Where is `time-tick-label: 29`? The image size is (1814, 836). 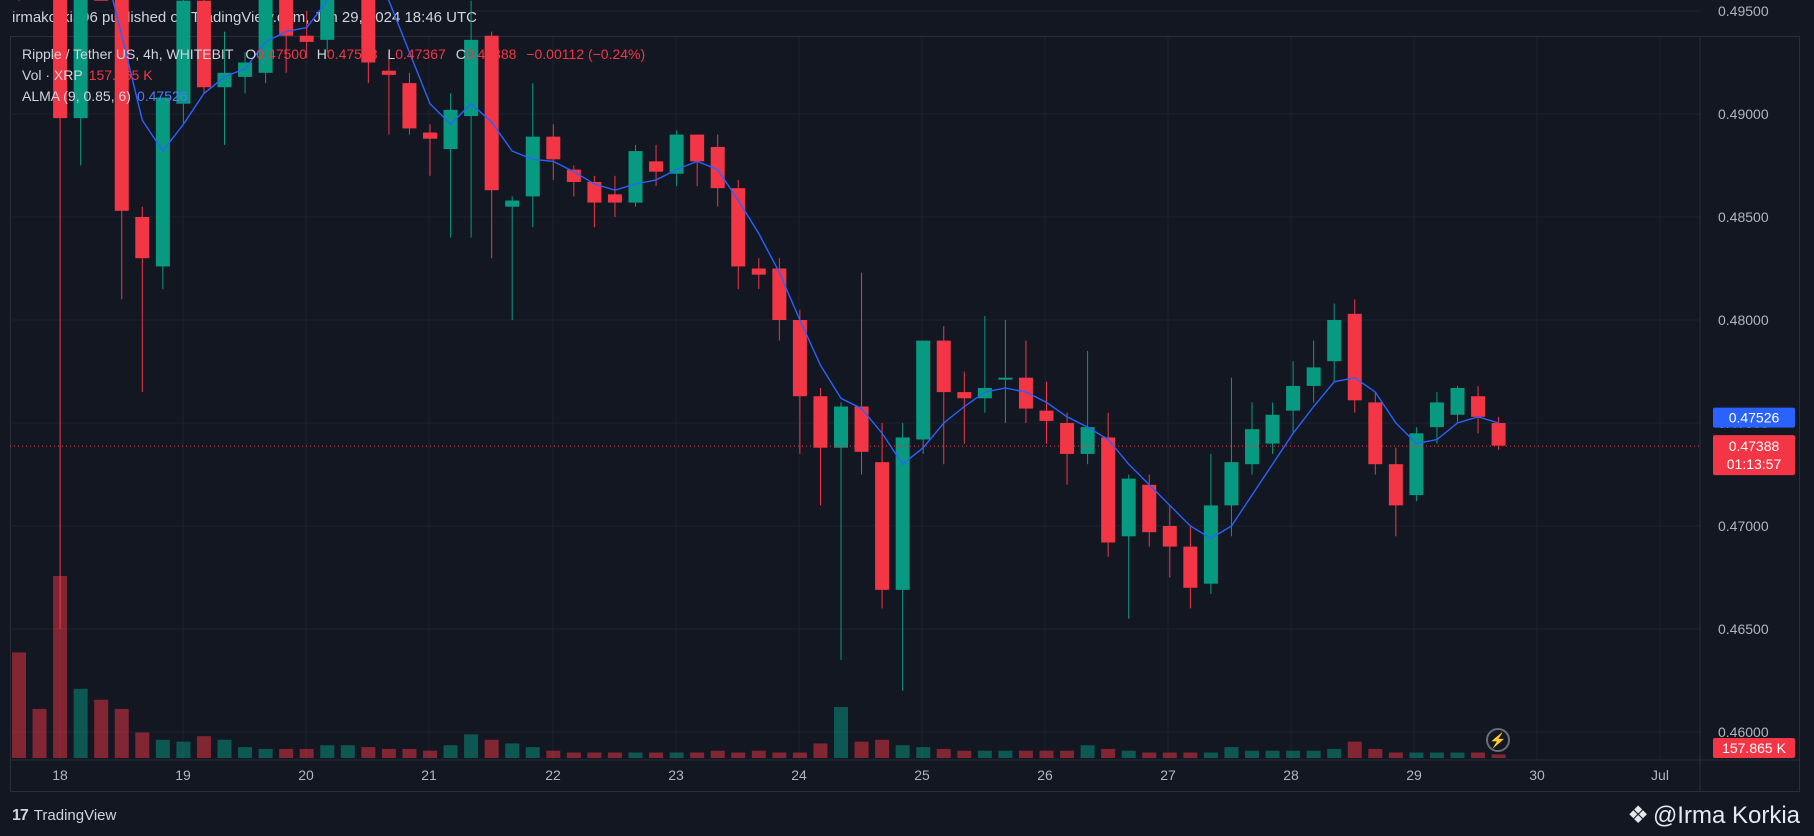
time-tick-label: 29 is located at coordinates (1414, 775).